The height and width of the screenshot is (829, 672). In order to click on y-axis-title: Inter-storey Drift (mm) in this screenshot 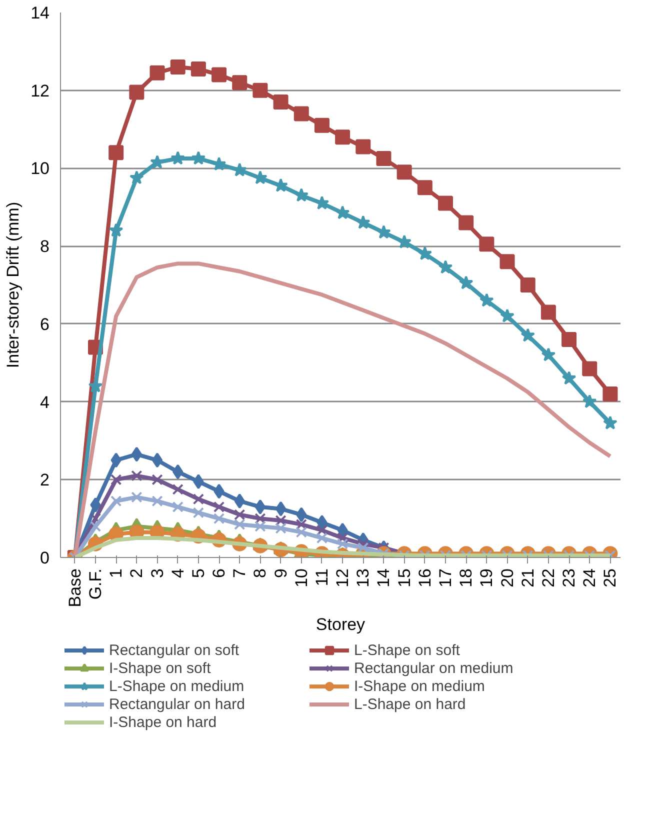, I will do `click(13, 285)`.